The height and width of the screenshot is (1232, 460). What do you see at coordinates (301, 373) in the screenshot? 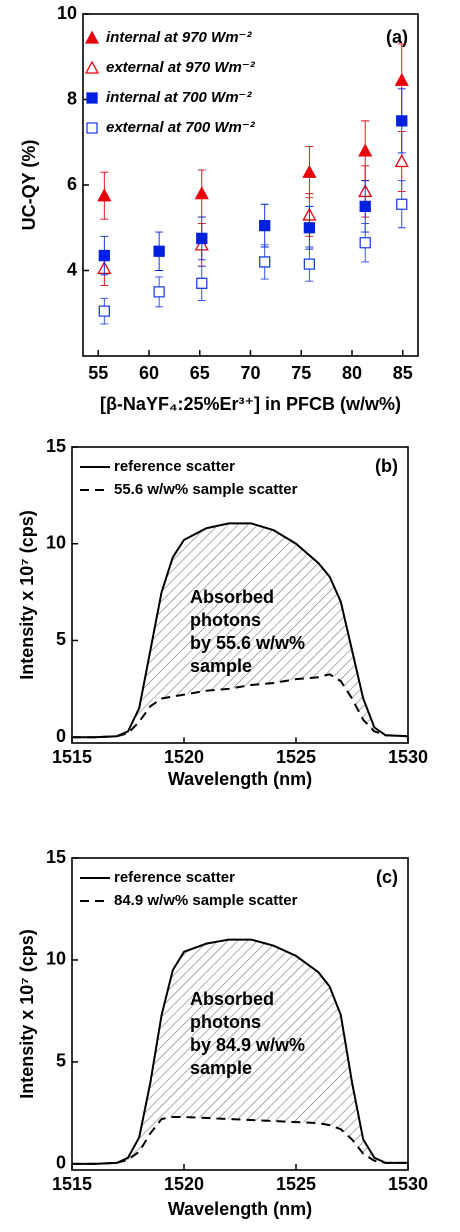
I see `x-tick-label: 75` at bounding box center [301, 373].